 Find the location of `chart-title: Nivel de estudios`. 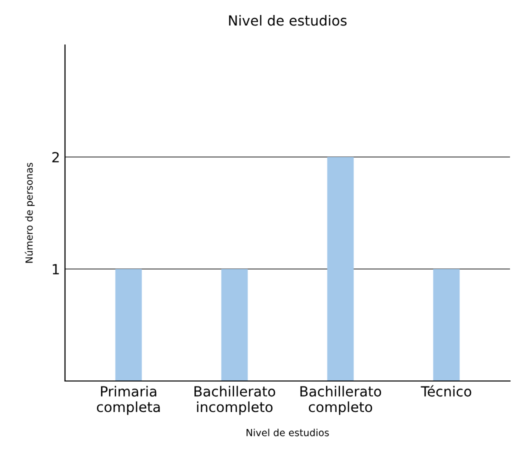

chart-title: Nivel de estudios is located at coordinates (288, 20).